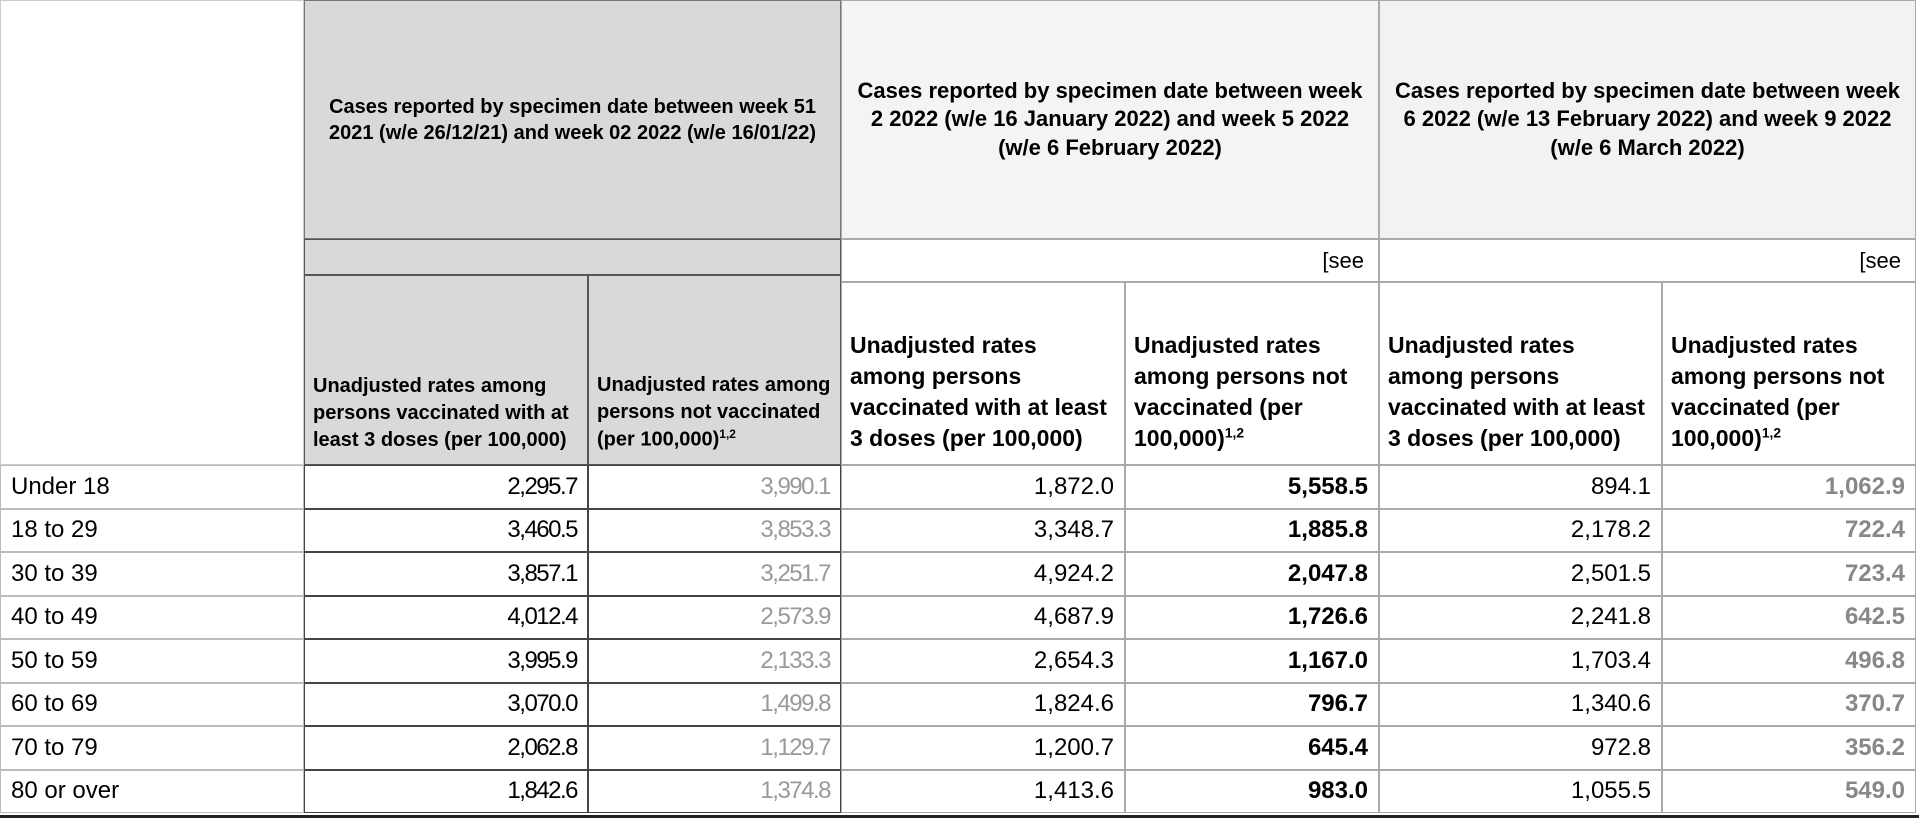 The width and height of the screenshot is (1919, 822). Describe the element at coordinates (795, 573) in the screenshot. I see `text: 3,251.7` at that location.